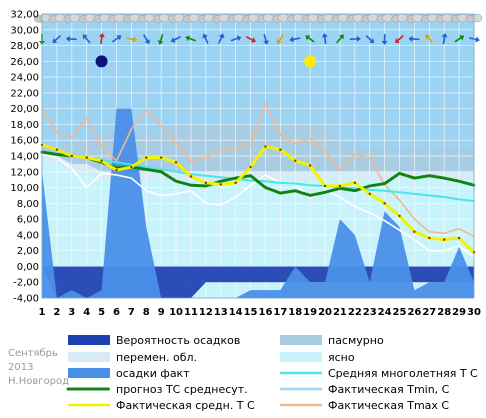 The image size is (486, 418). What do you see at coordinates (400, 312) in the screenshot?
I see `x-tick-label: 25` at bounding box center [400, 312].